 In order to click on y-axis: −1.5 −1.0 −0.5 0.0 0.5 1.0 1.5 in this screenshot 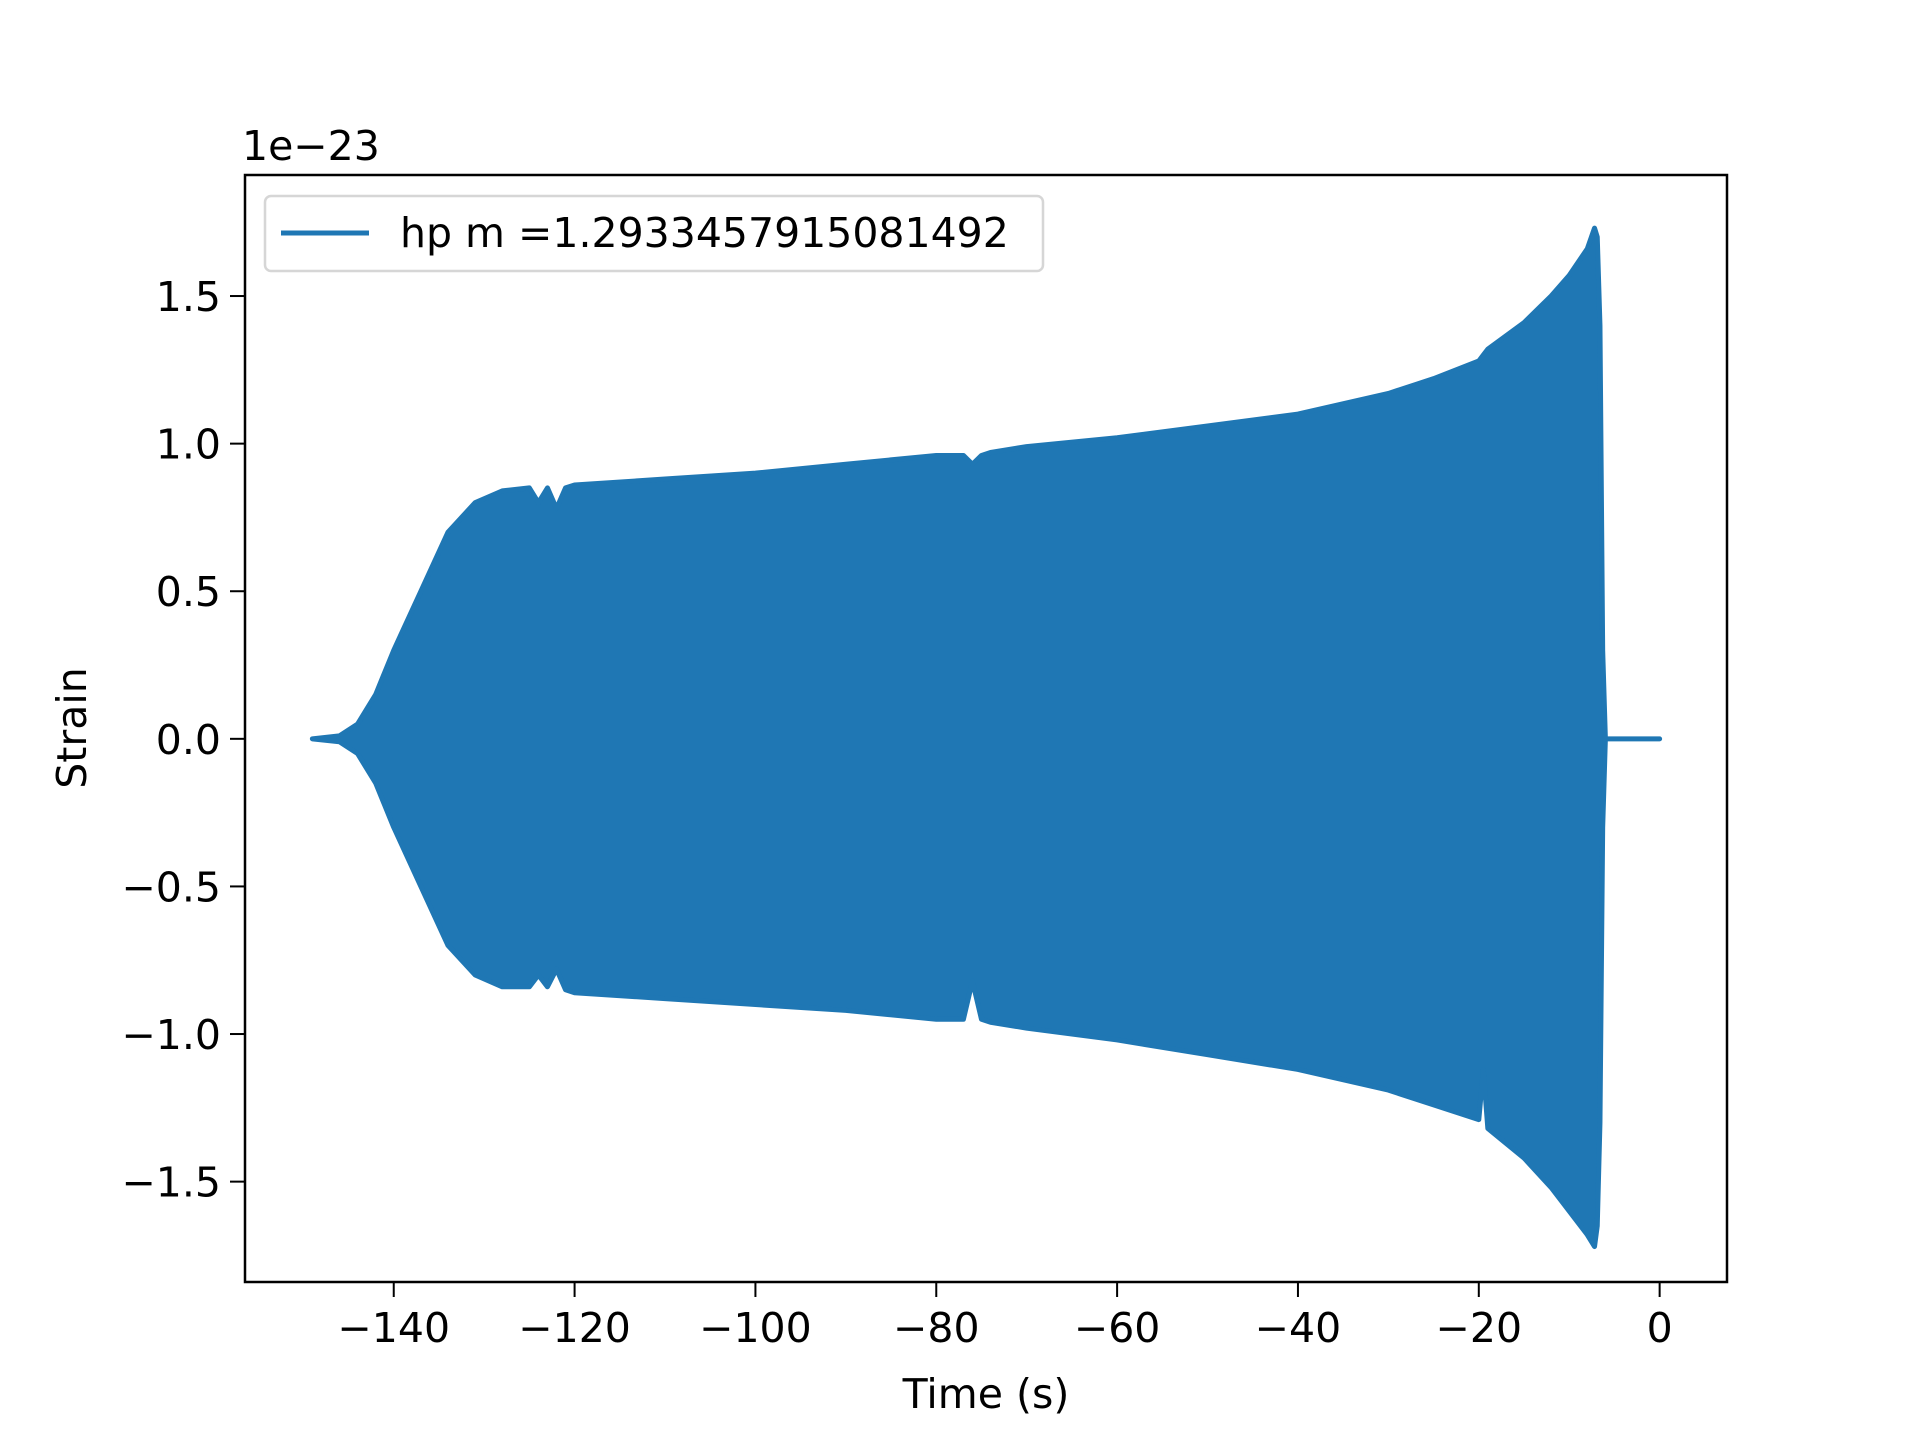, I will do `click(183, 740)`.